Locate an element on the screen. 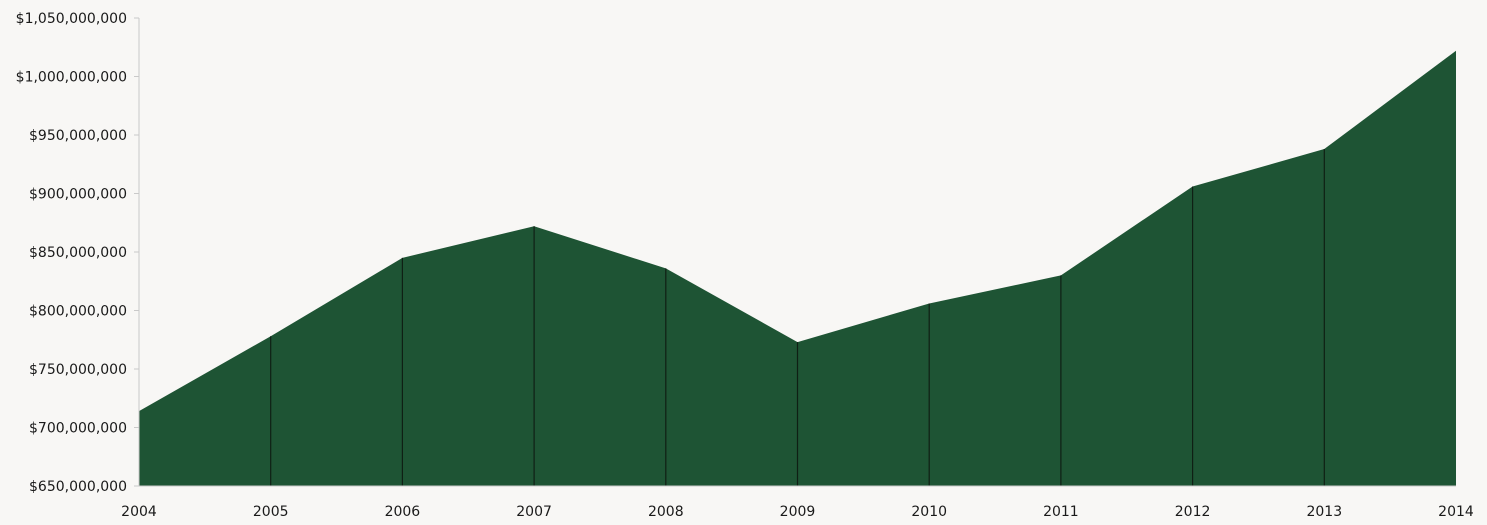  y-tick-label: $650,000,000 is located at coordinates (78, 487).